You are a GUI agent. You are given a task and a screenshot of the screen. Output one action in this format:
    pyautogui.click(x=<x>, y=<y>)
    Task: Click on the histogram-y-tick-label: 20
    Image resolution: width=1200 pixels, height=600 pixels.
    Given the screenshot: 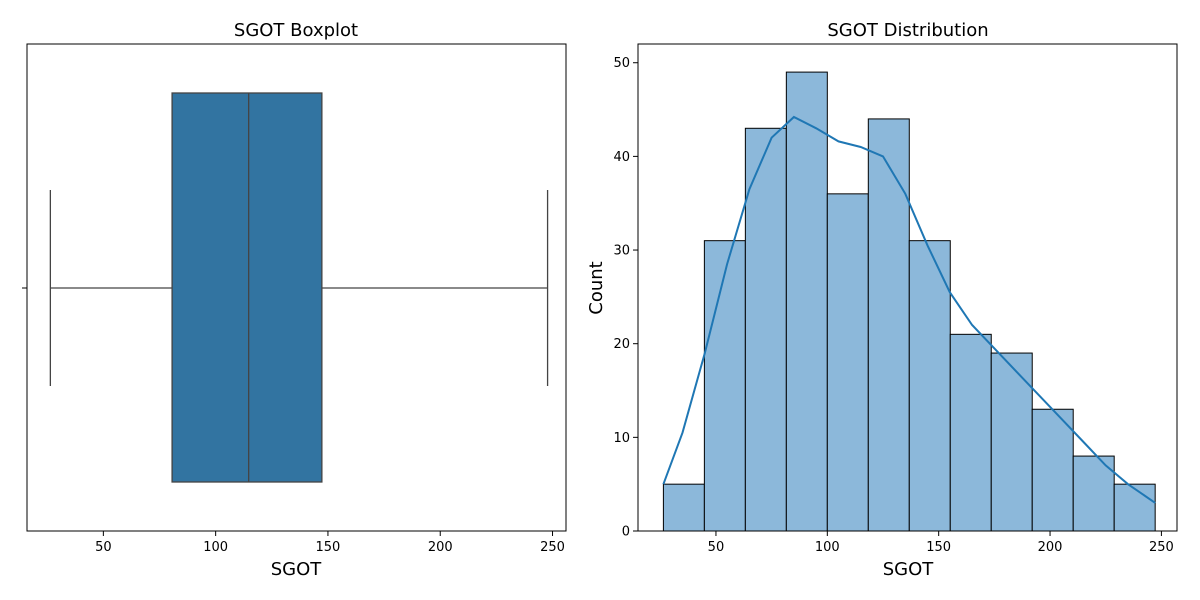 What is the action you would take?
    pyautogui.click(x=621, y=344)
    